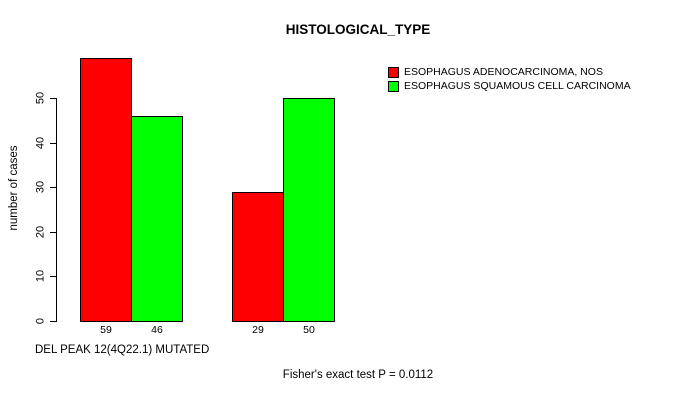 Image resolution: width=690 pixels, height=400 pixels. I want to click on chart-title: HISTOLOGICAL_TYPE, so click(358, 29).